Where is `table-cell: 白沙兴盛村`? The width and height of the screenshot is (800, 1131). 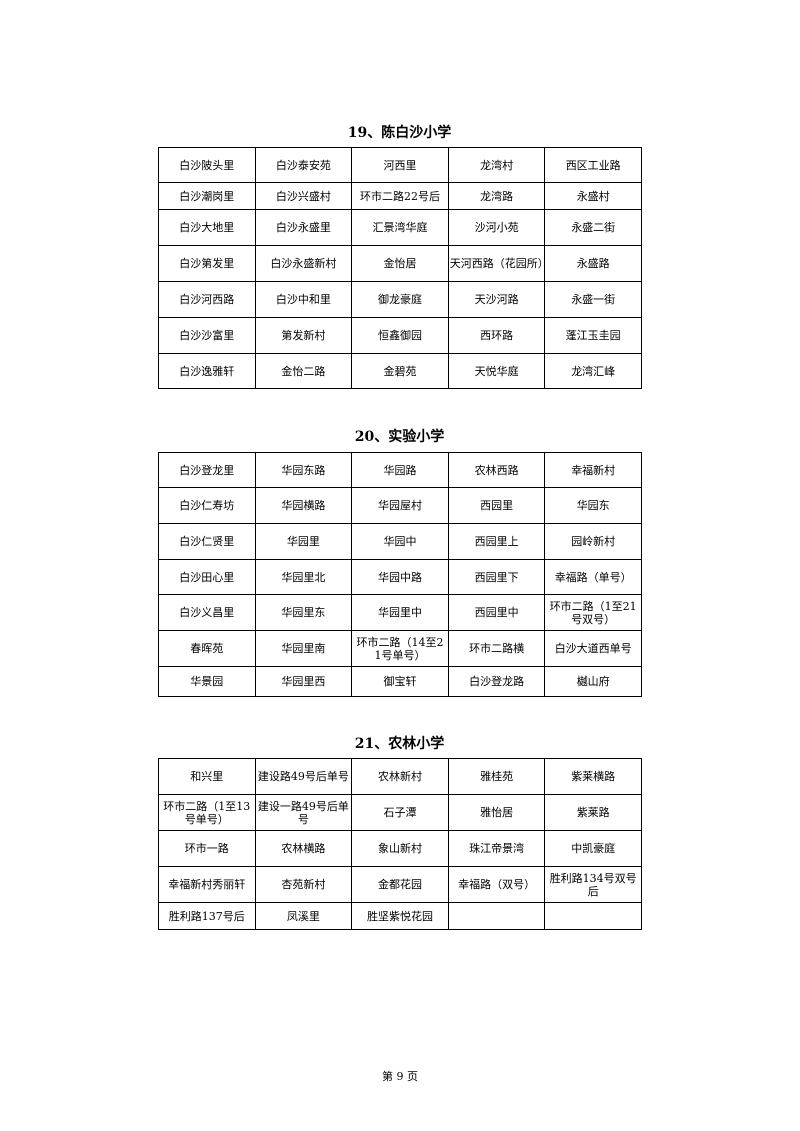 table-cell: 白沙兴盛村 is located at coordinates (303, 196).